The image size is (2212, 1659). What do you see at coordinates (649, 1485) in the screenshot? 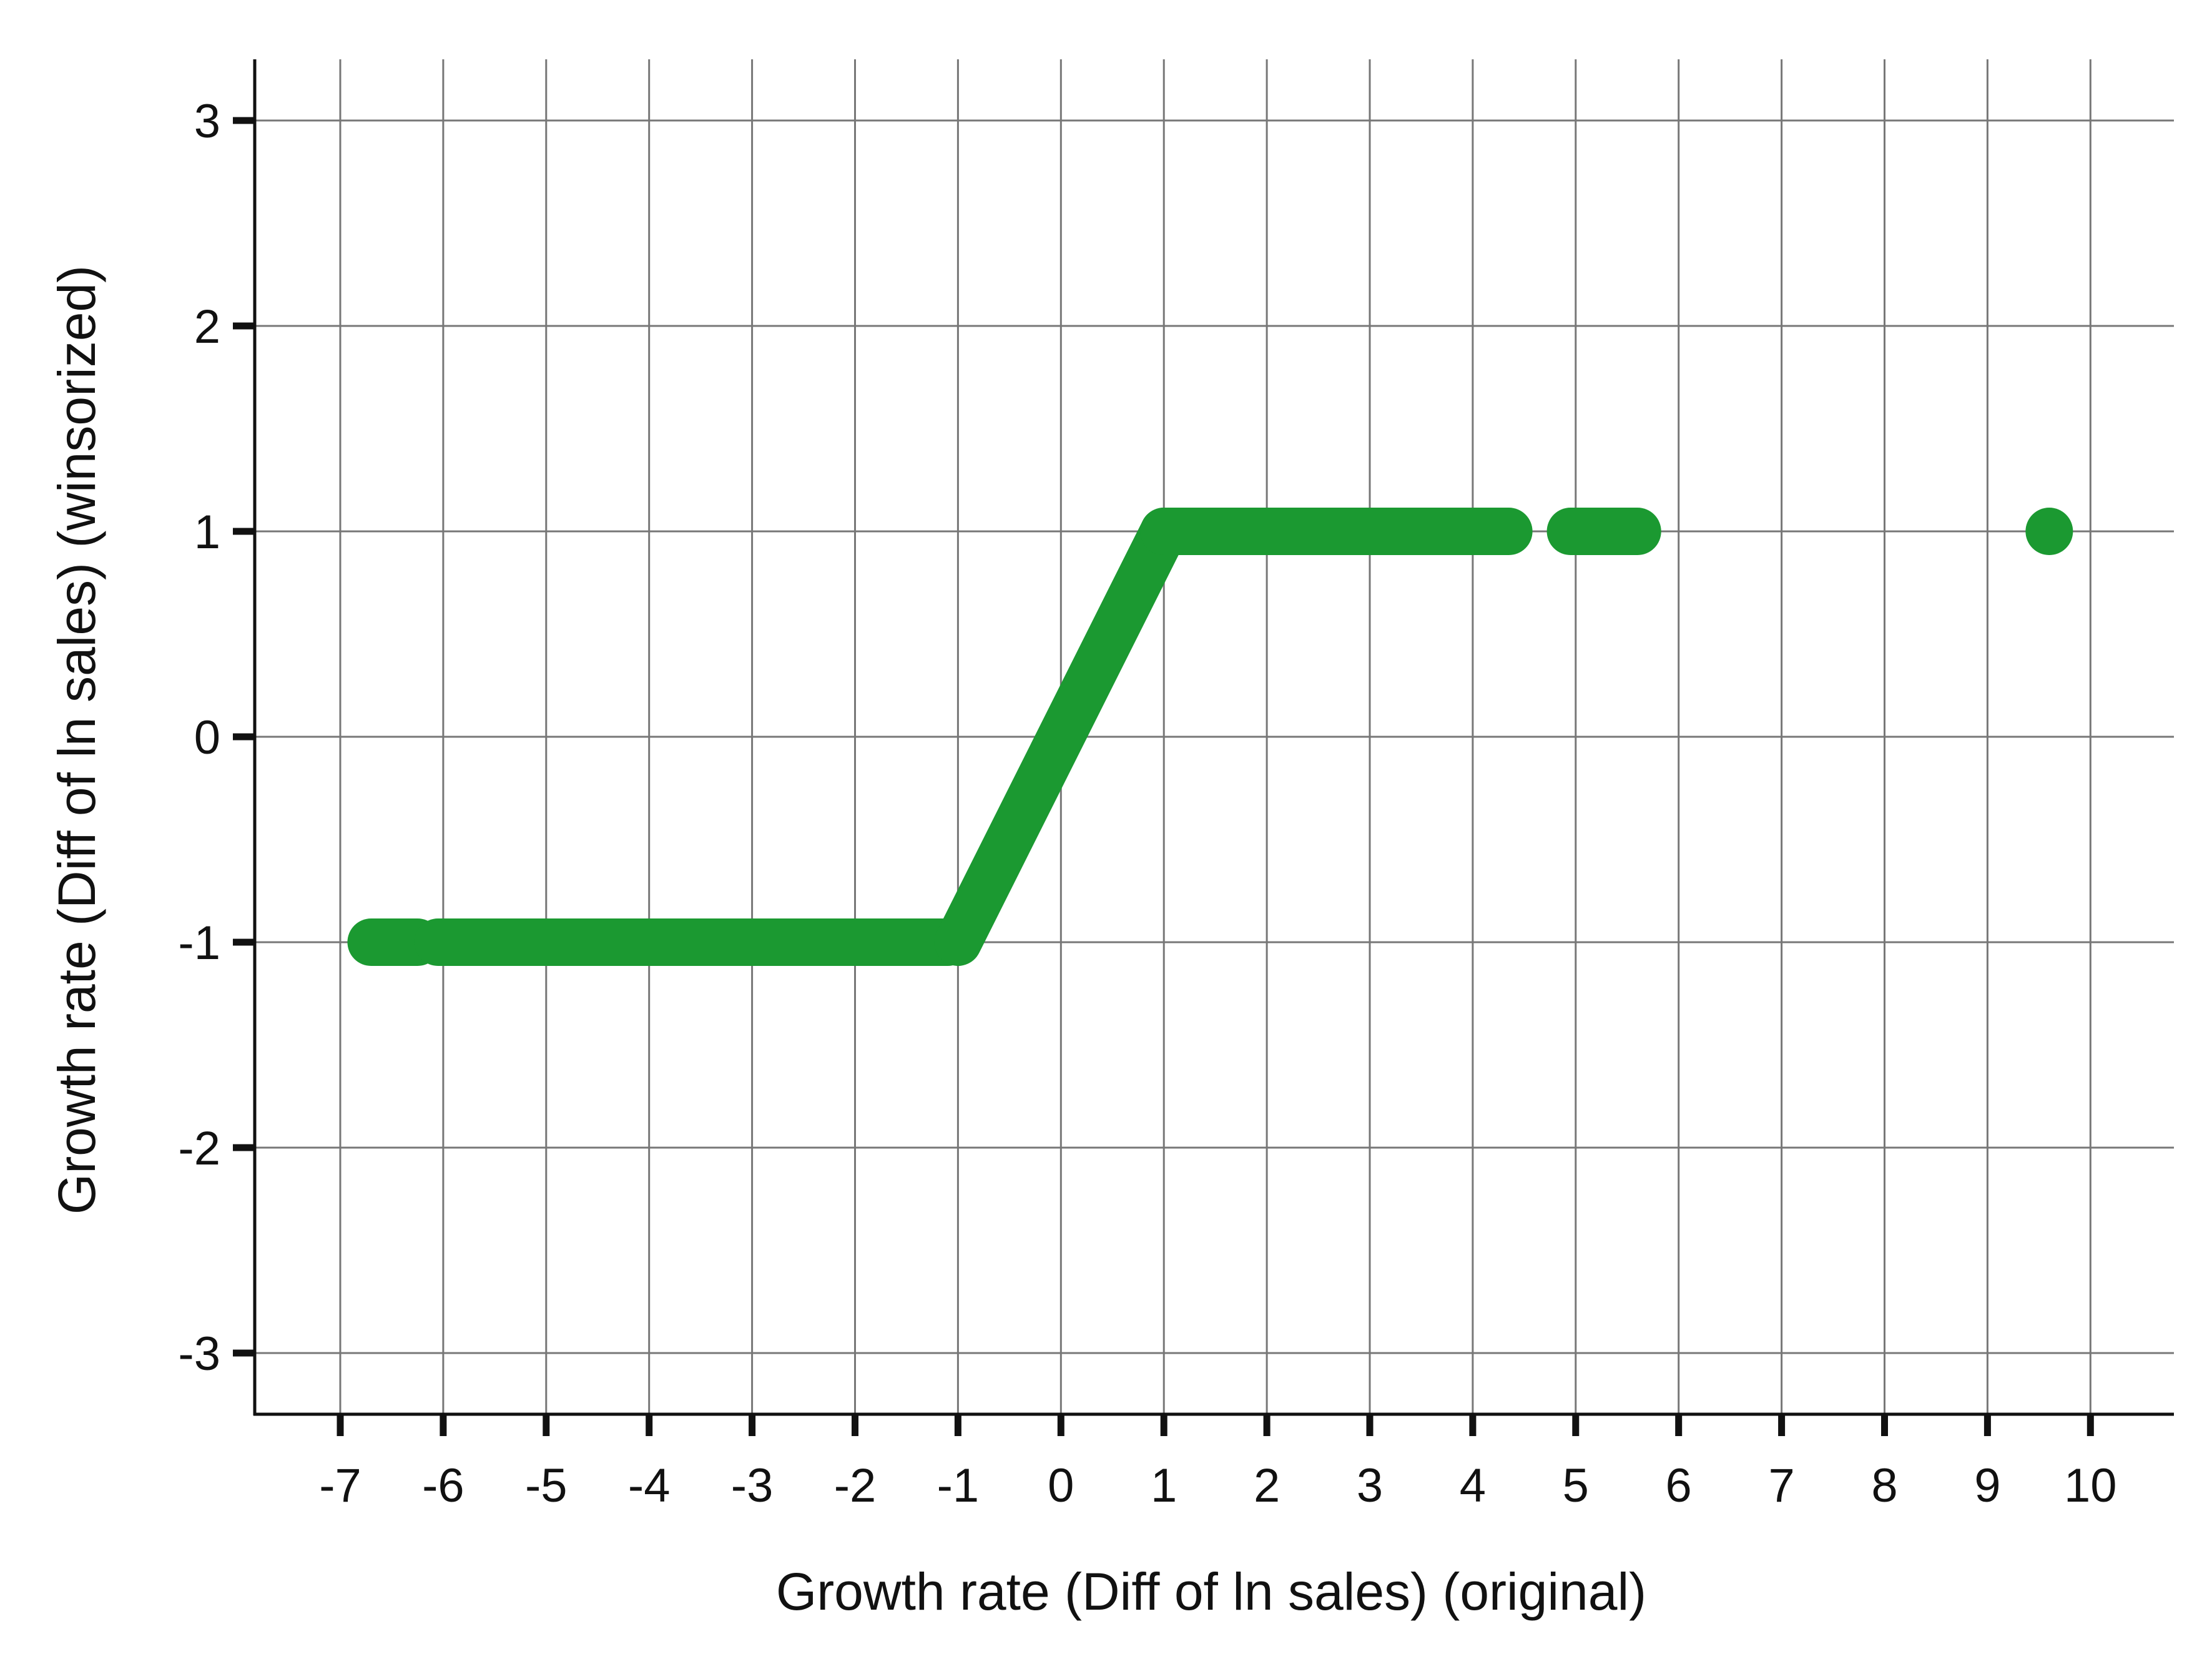
I see `x-tick-label: -4` at bounding box center [649, 1485].